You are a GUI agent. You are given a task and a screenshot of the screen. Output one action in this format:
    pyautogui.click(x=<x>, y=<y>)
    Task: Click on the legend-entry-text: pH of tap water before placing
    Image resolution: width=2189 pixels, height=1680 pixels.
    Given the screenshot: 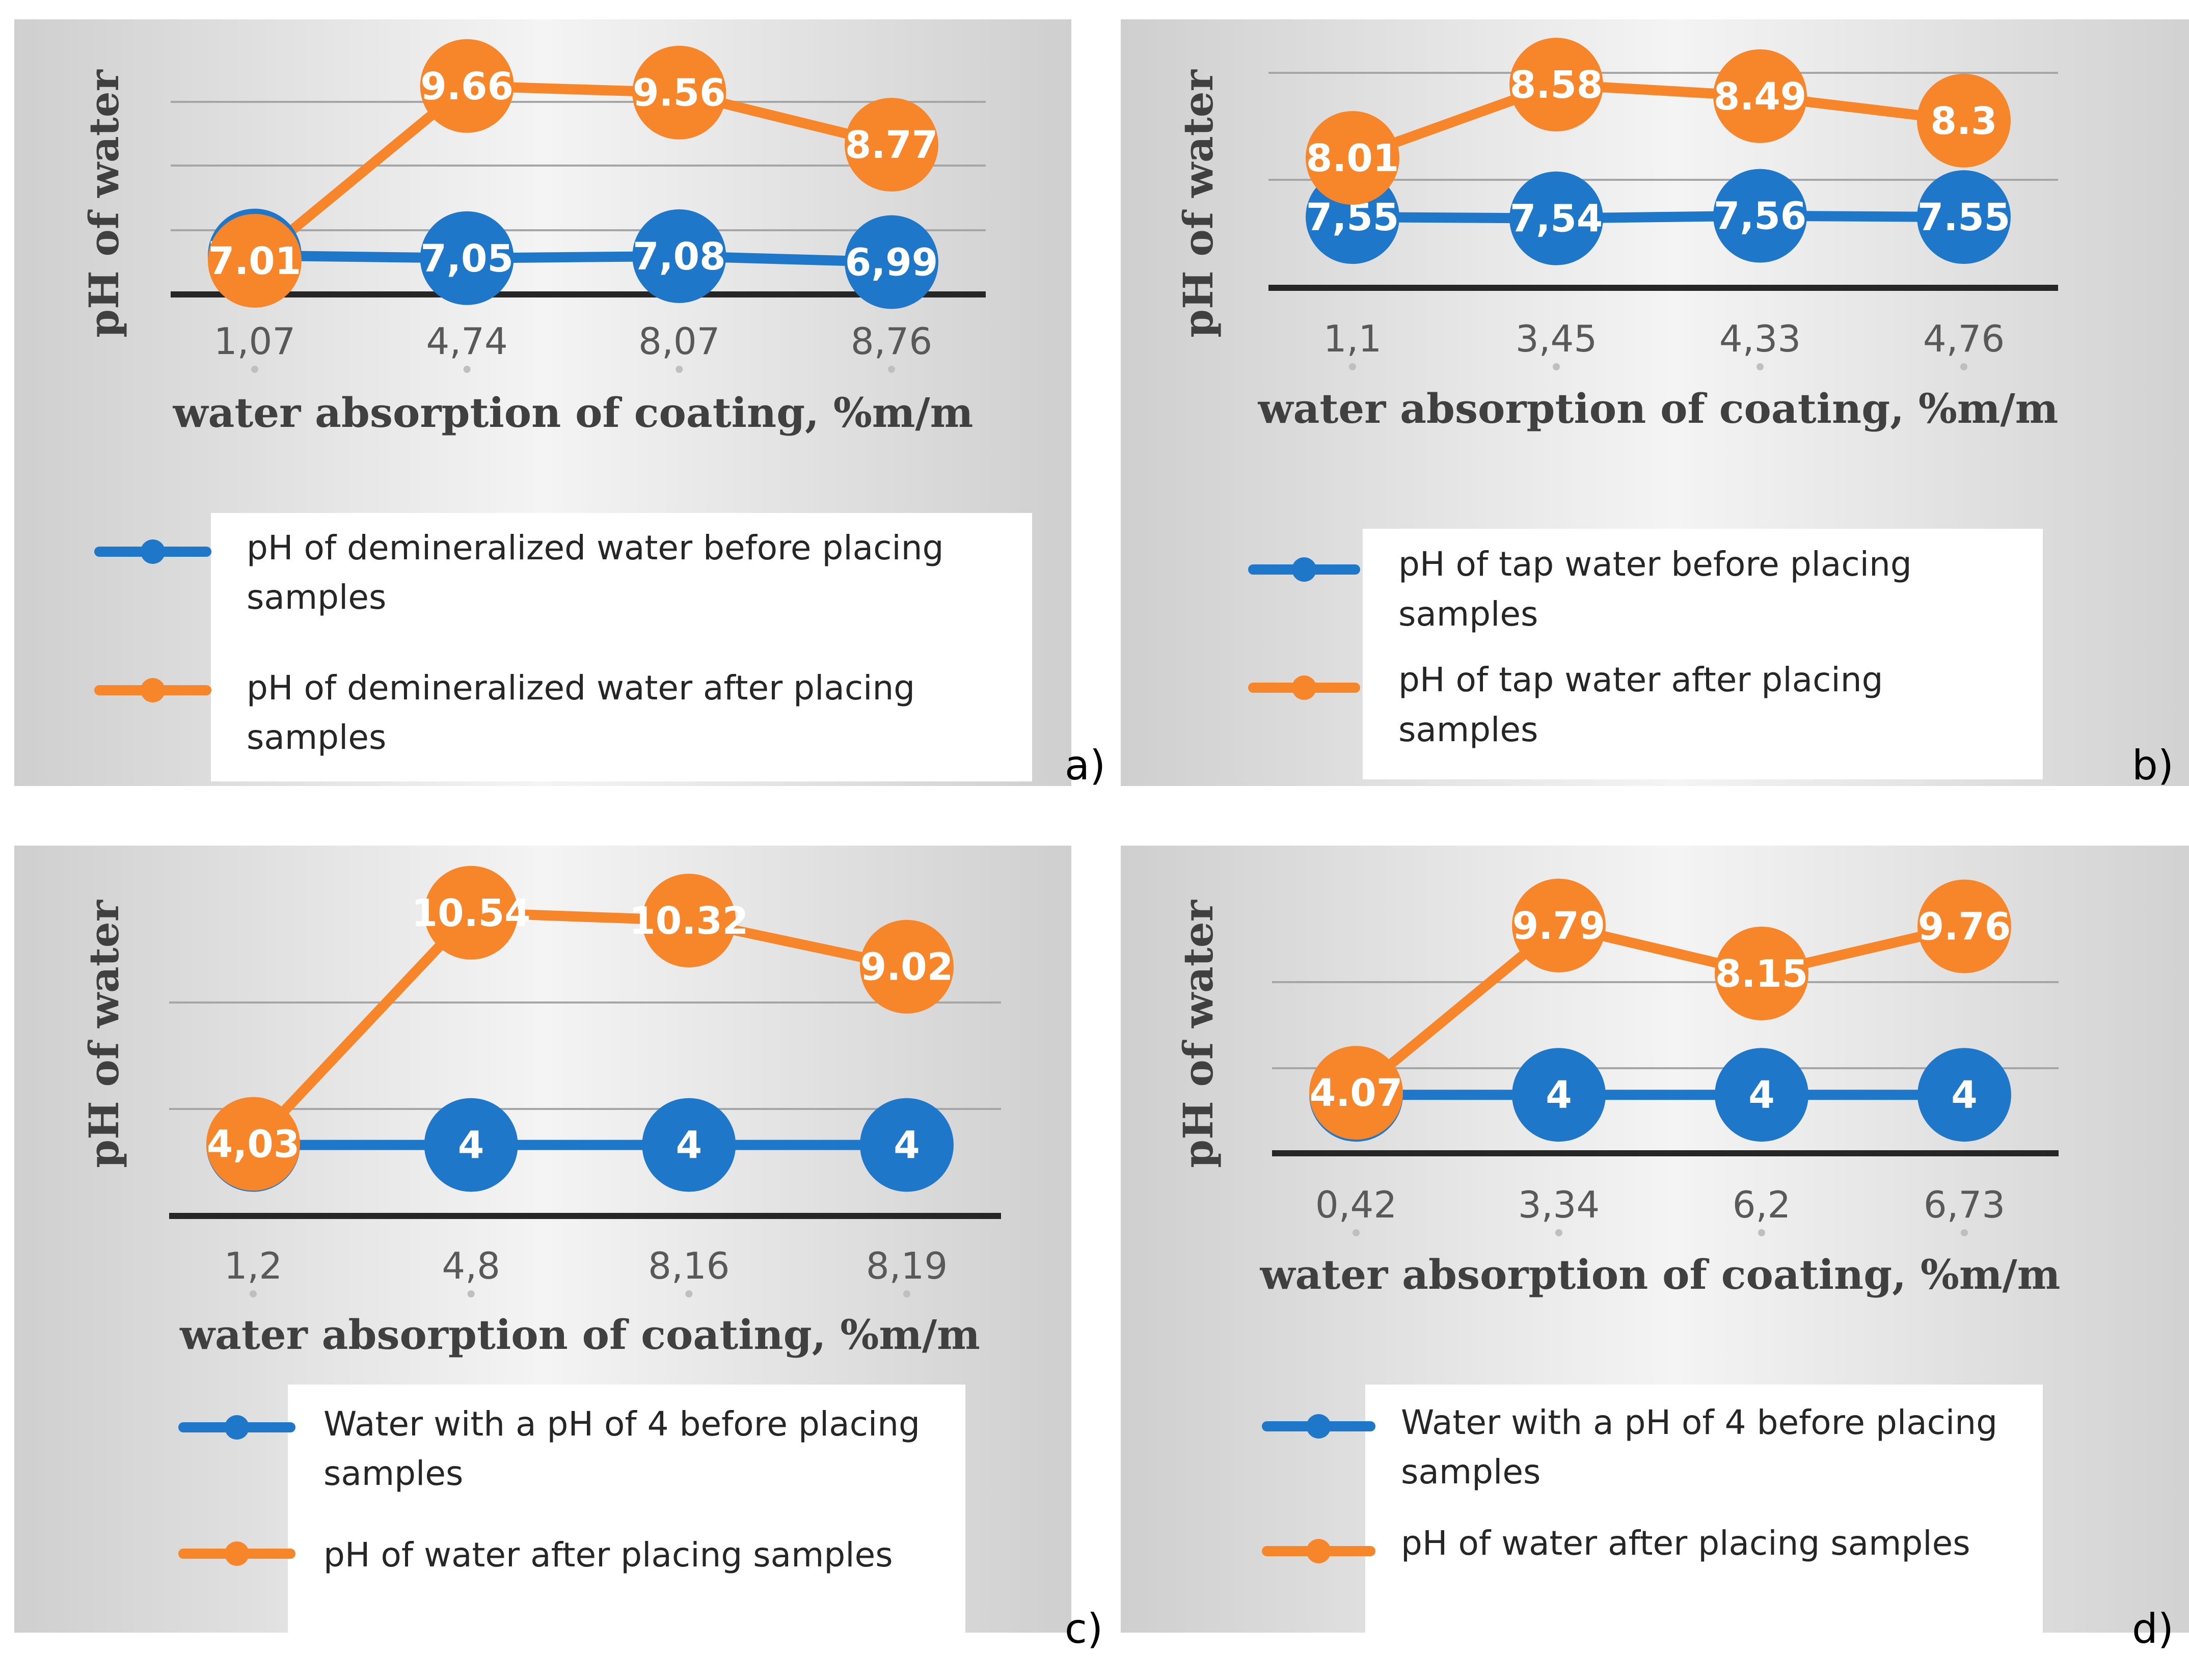 What is the action you would take?
    pyautogui.click(x=1655, y=564)
    